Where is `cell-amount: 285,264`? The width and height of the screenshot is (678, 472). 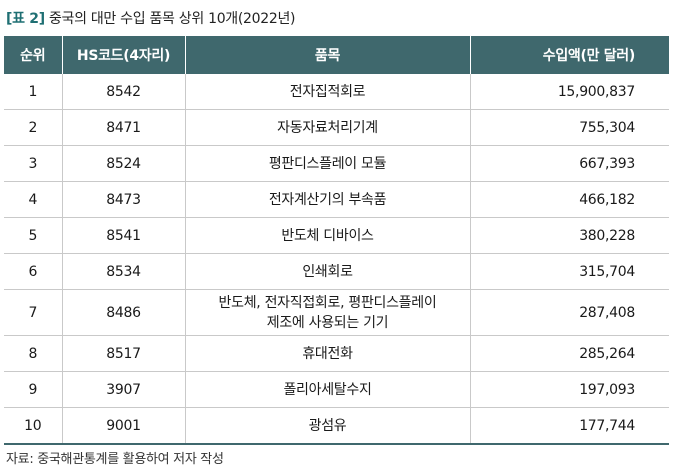
cell-amount: 285,264 is located at coordinates (569, 353).